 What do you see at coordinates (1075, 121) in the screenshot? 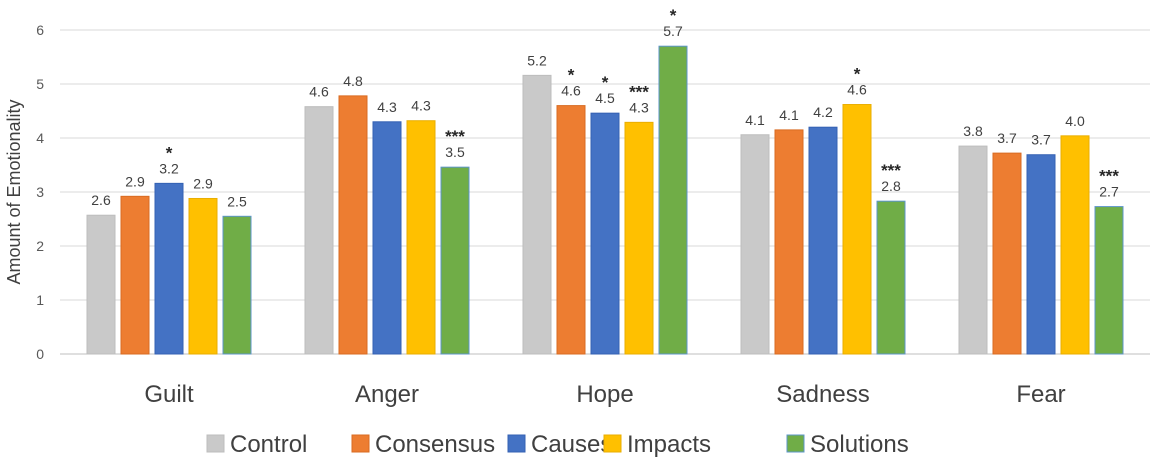
I see `data-label: 4.0` at bounding box center [1075, 121].